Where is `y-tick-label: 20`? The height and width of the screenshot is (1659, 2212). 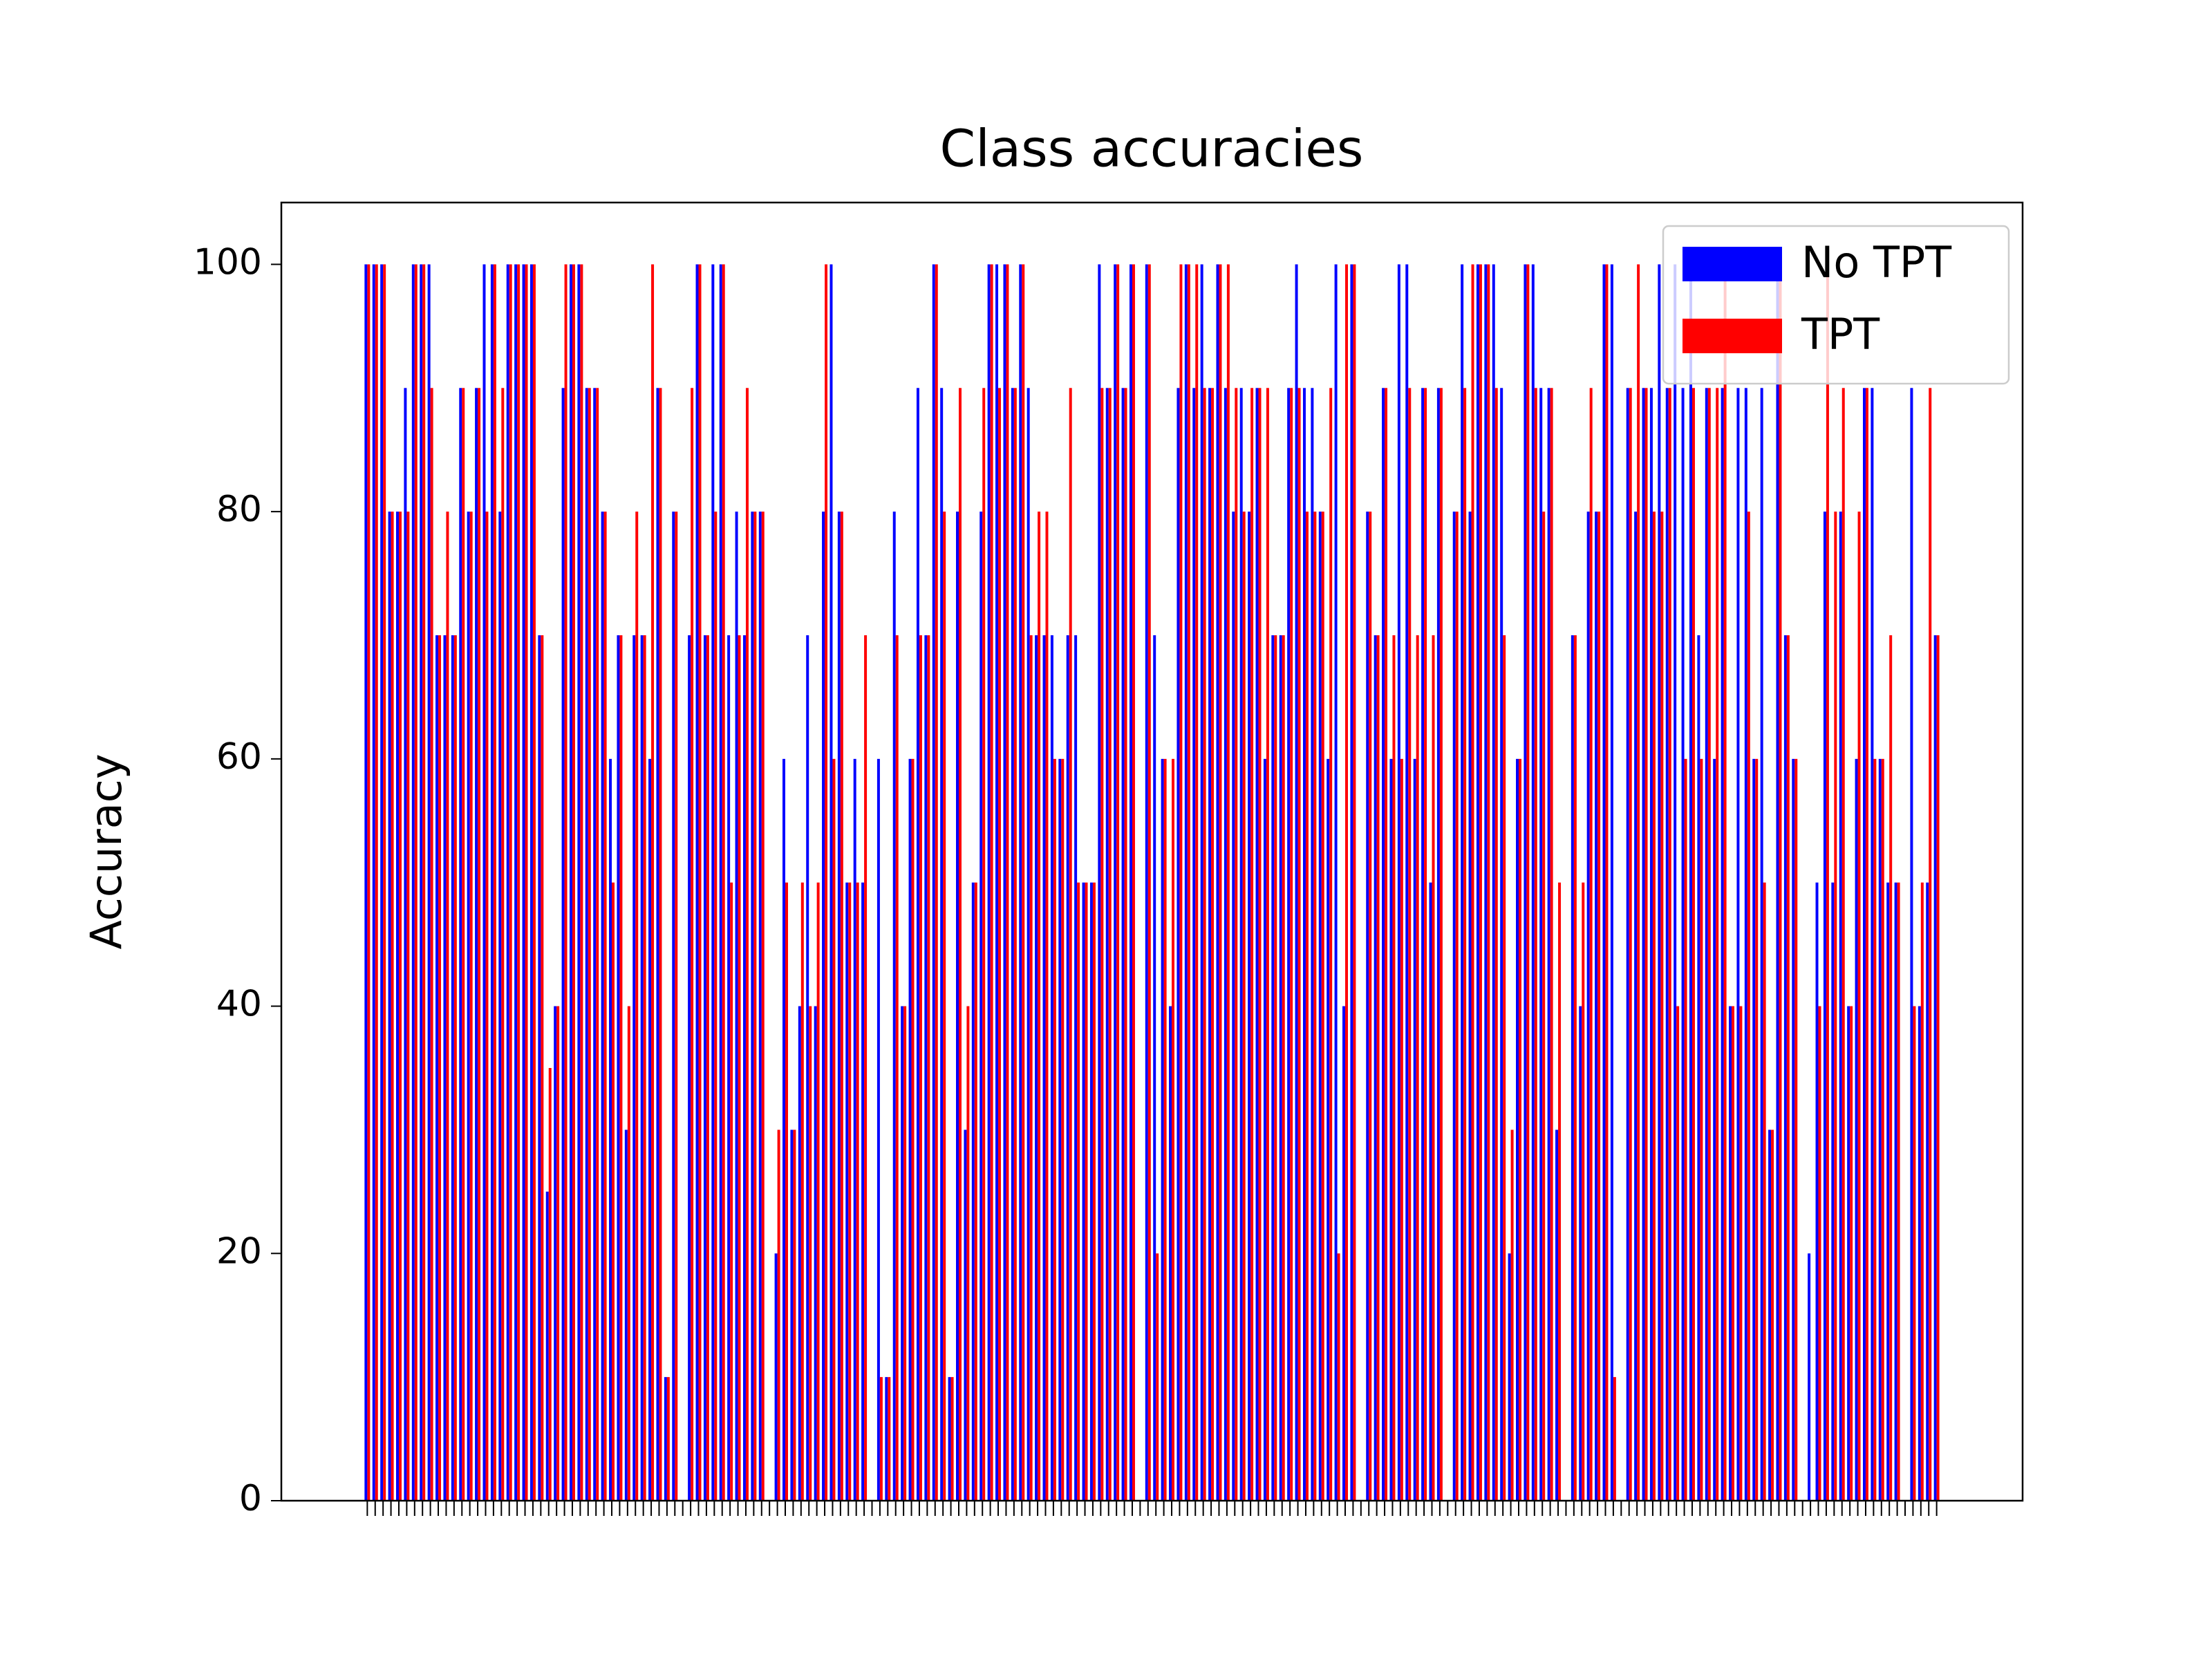
y-tick-label: 20 is located at coordinates (239, 1251).